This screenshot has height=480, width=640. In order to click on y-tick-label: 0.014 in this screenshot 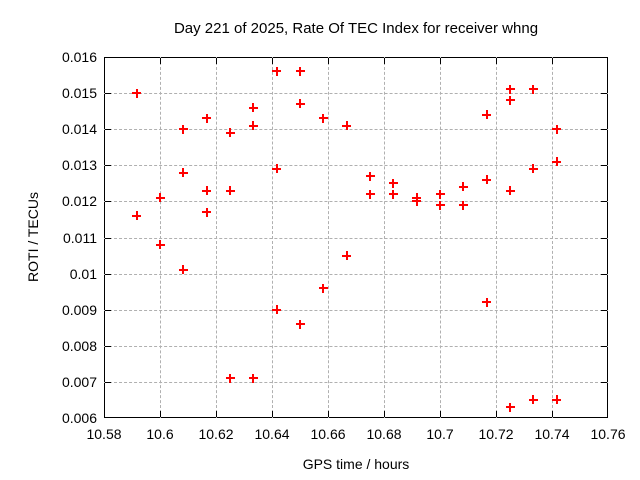, I will do `click(79, 129)`.